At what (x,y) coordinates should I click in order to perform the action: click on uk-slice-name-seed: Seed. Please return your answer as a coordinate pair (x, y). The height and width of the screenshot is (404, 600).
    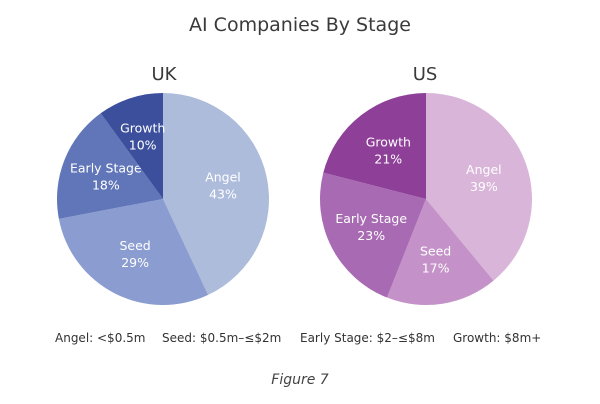
    Looking at the image, I should click on (134, 245).